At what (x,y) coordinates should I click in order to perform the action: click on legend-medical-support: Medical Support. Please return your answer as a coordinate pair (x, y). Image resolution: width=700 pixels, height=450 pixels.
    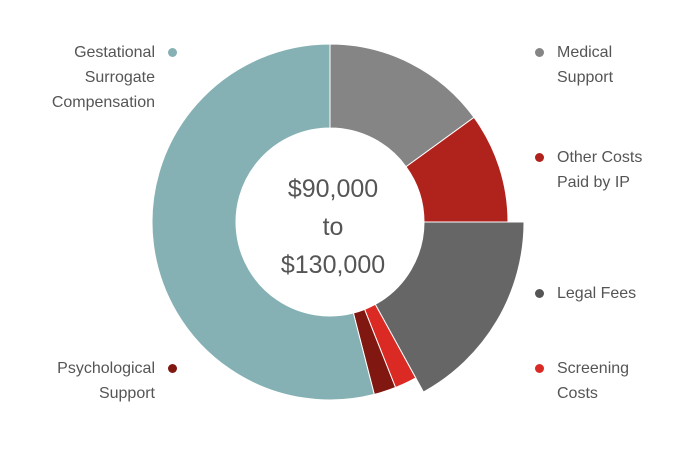
    Looking at the image, I should click on (574, 65).